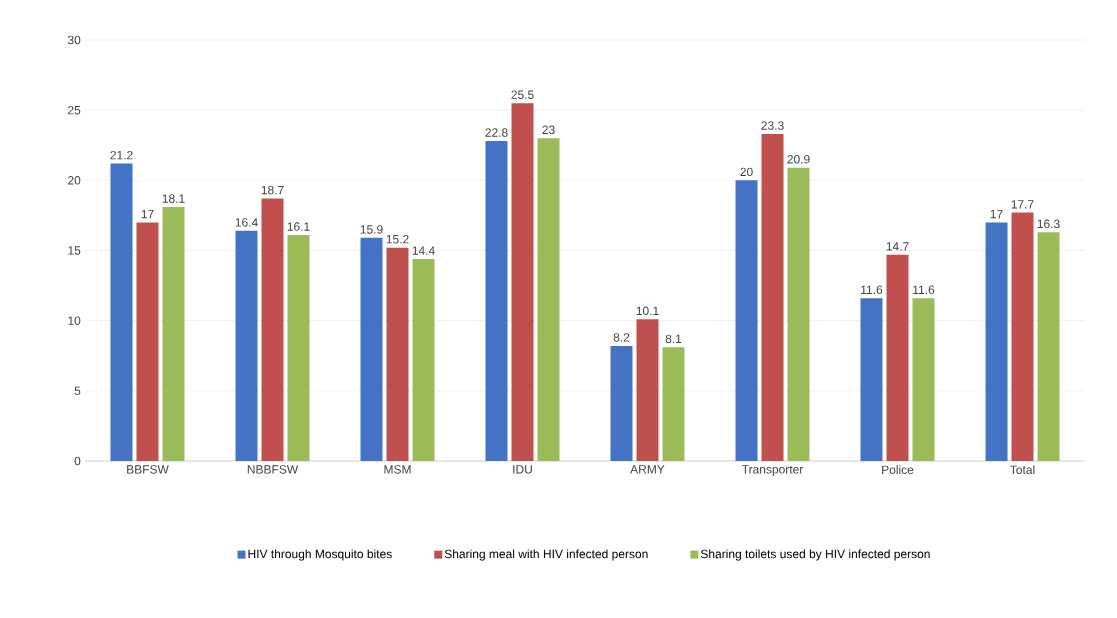 The height and width of the screenshot is (618, 1117). Describe the element at coordinates (74, 320) in the screenshot. I see `y-tick-label: 10` at that location.